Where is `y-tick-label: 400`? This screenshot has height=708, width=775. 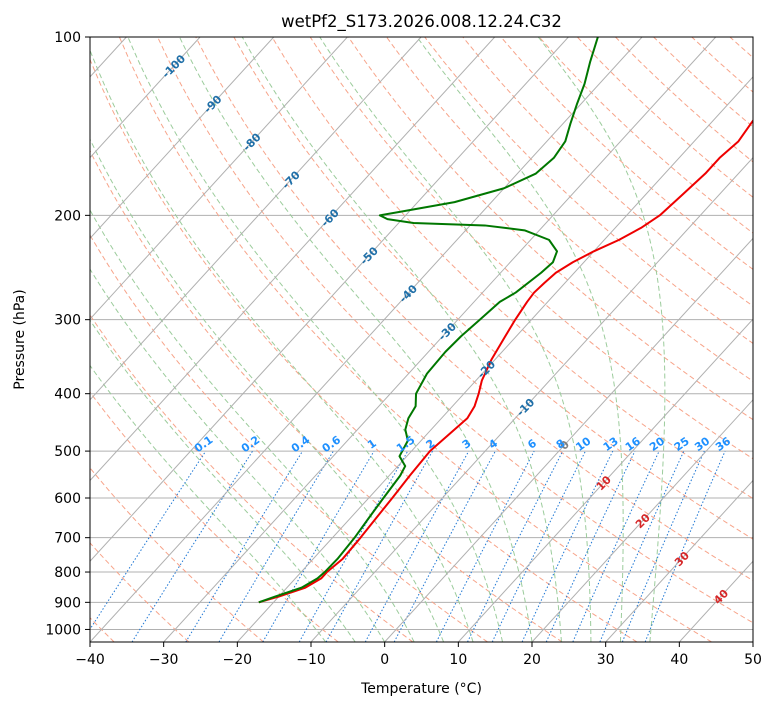
y-tick-label: 400 is located at coordinates (67, 395).